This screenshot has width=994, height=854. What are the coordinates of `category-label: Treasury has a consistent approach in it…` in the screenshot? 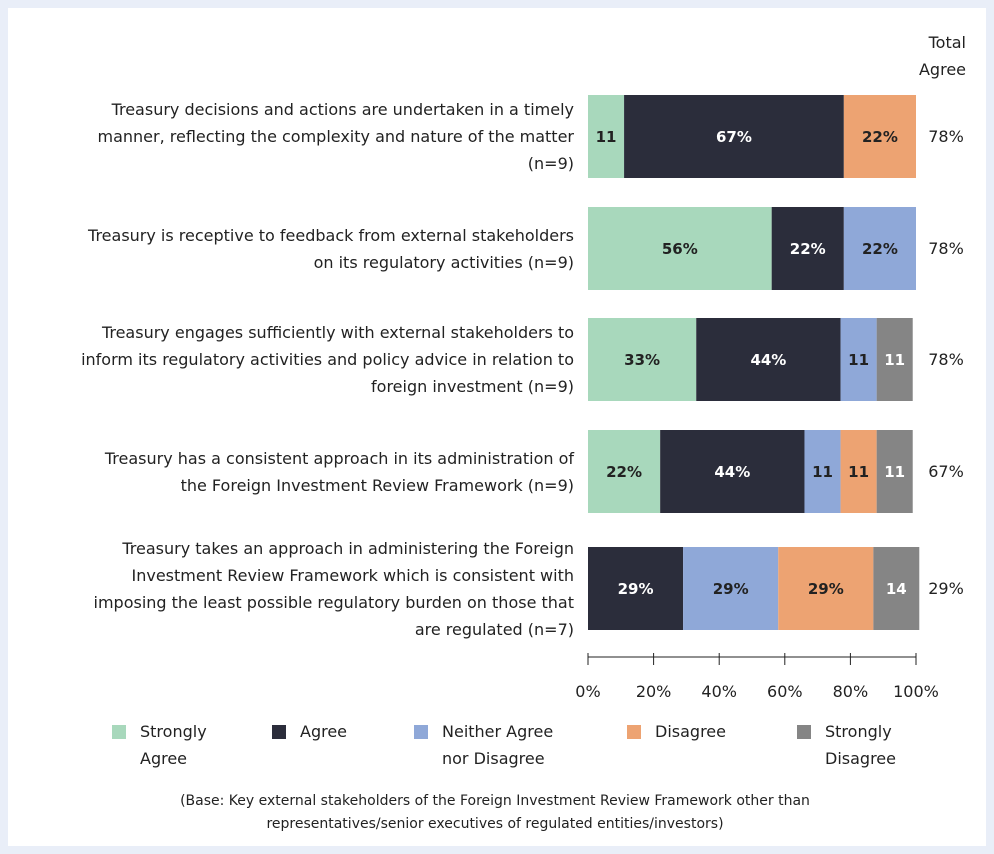 It's located at (339, 471).